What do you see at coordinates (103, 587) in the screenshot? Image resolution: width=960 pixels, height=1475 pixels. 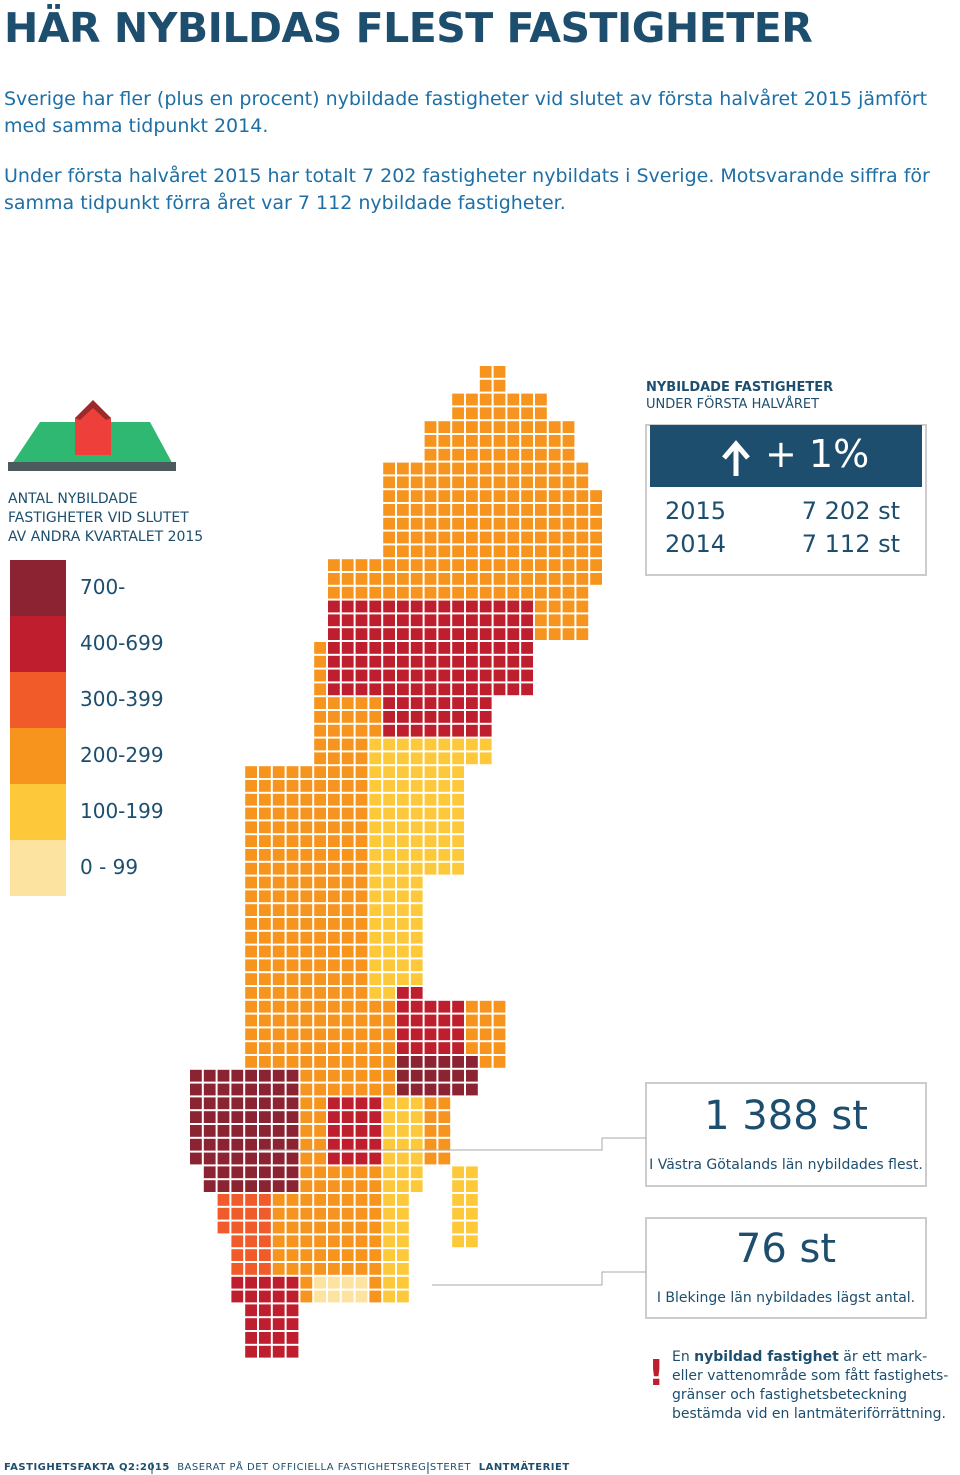 I see `legend-label: 700-` at bounding box center [103, 587].